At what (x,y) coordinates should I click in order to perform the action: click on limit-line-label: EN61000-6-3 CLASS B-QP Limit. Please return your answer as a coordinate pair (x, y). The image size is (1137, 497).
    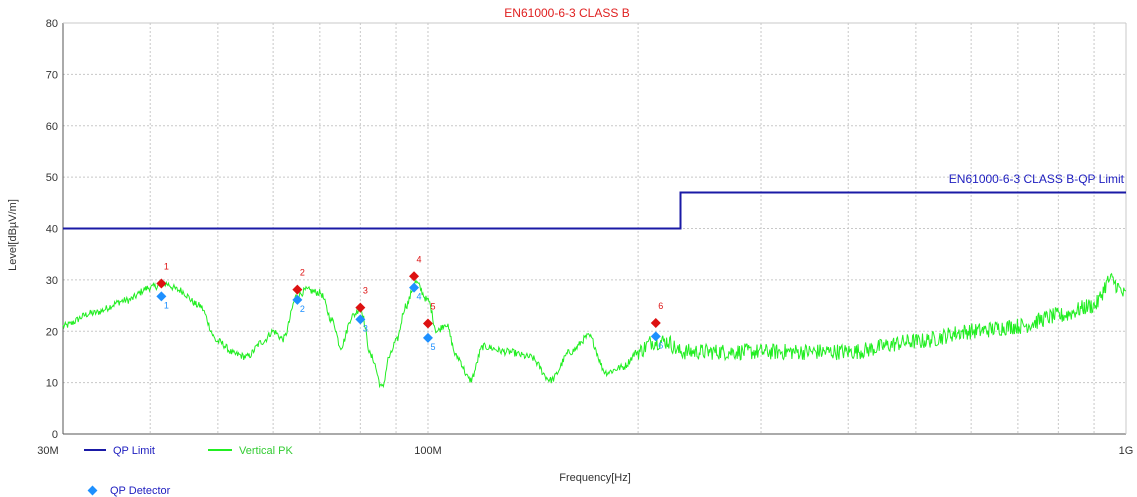
    Looking at the image, I should click on (1037, 179).